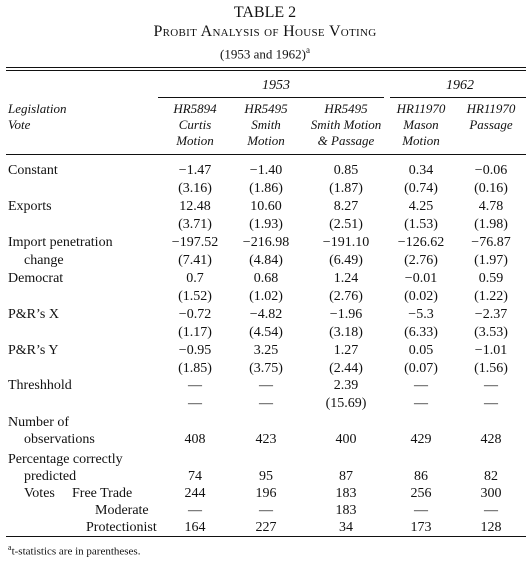 The width and height of the screenshot is (530, 567). I want to click on percent-correct-label-continued: predicted, so click(50, 476).